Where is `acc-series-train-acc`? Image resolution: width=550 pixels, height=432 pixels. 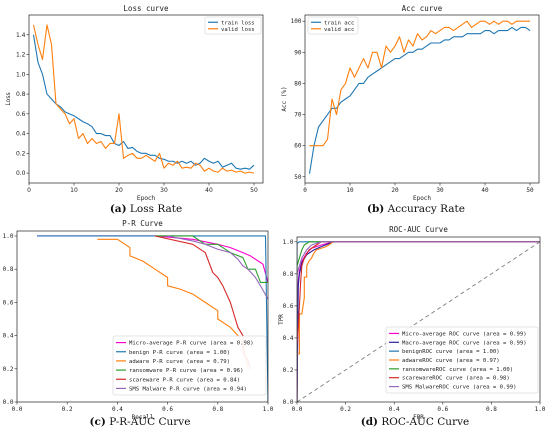 acc-series-train-acc is located at coordinates (419, 100).